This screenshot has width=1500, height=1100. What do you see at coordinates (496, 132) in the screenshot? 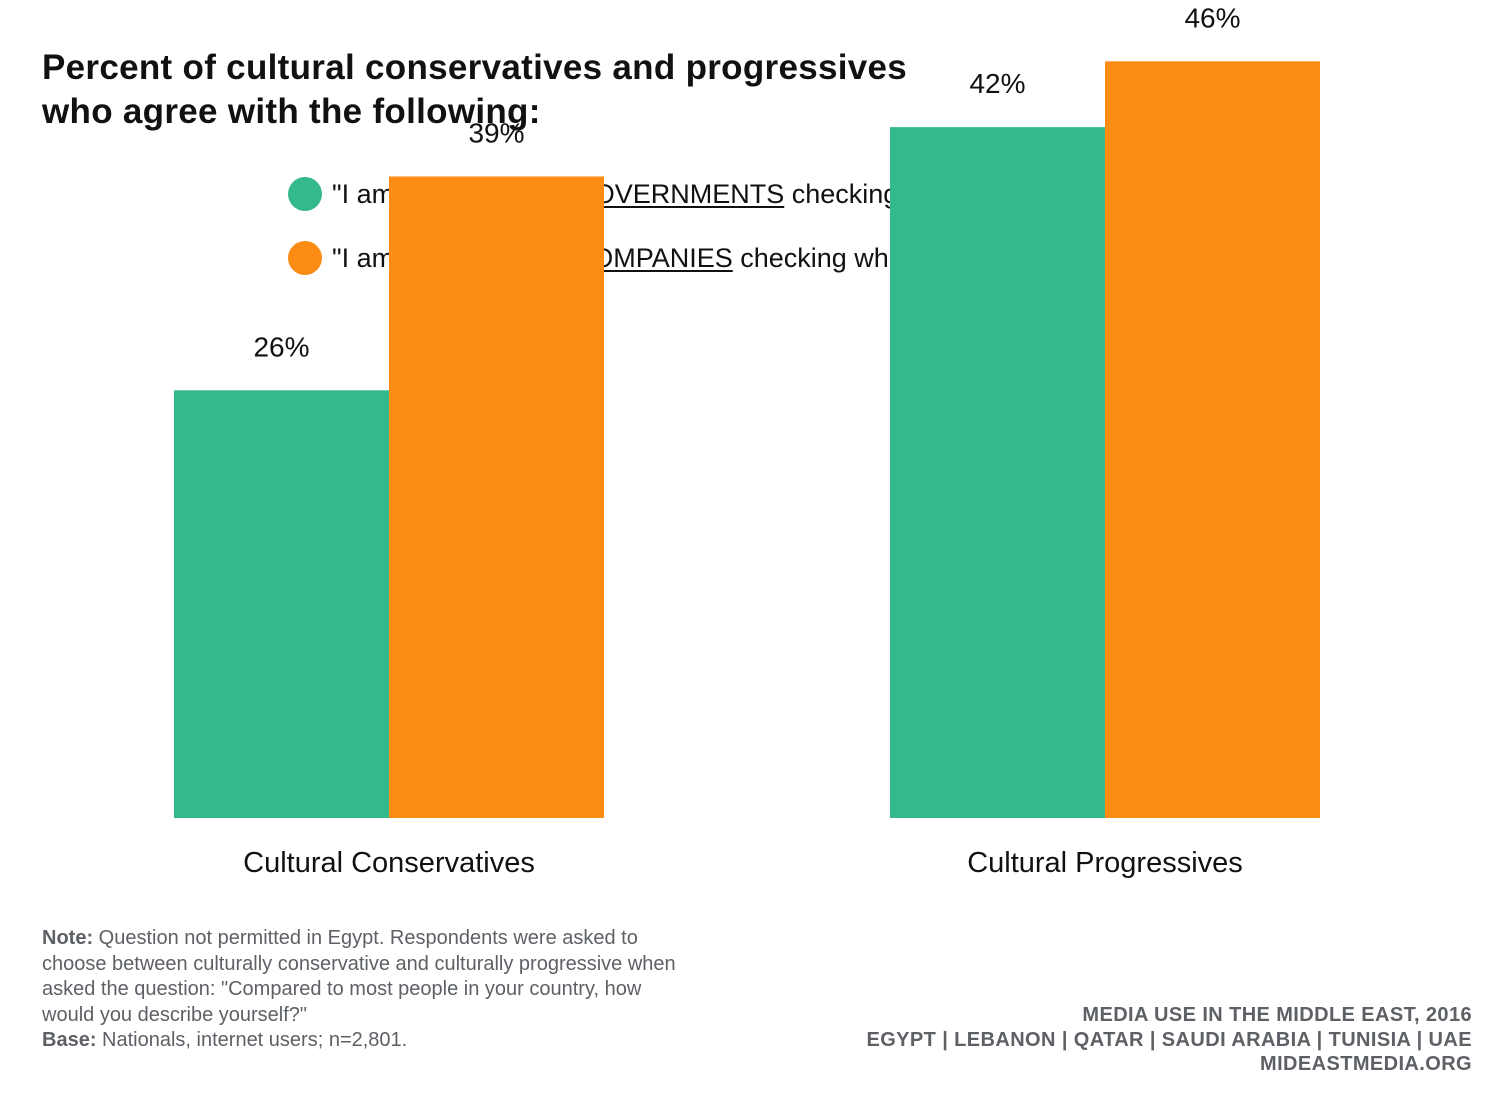
I see `data-label-companies-conservatives: 39%` at bounding box center [496, 132].